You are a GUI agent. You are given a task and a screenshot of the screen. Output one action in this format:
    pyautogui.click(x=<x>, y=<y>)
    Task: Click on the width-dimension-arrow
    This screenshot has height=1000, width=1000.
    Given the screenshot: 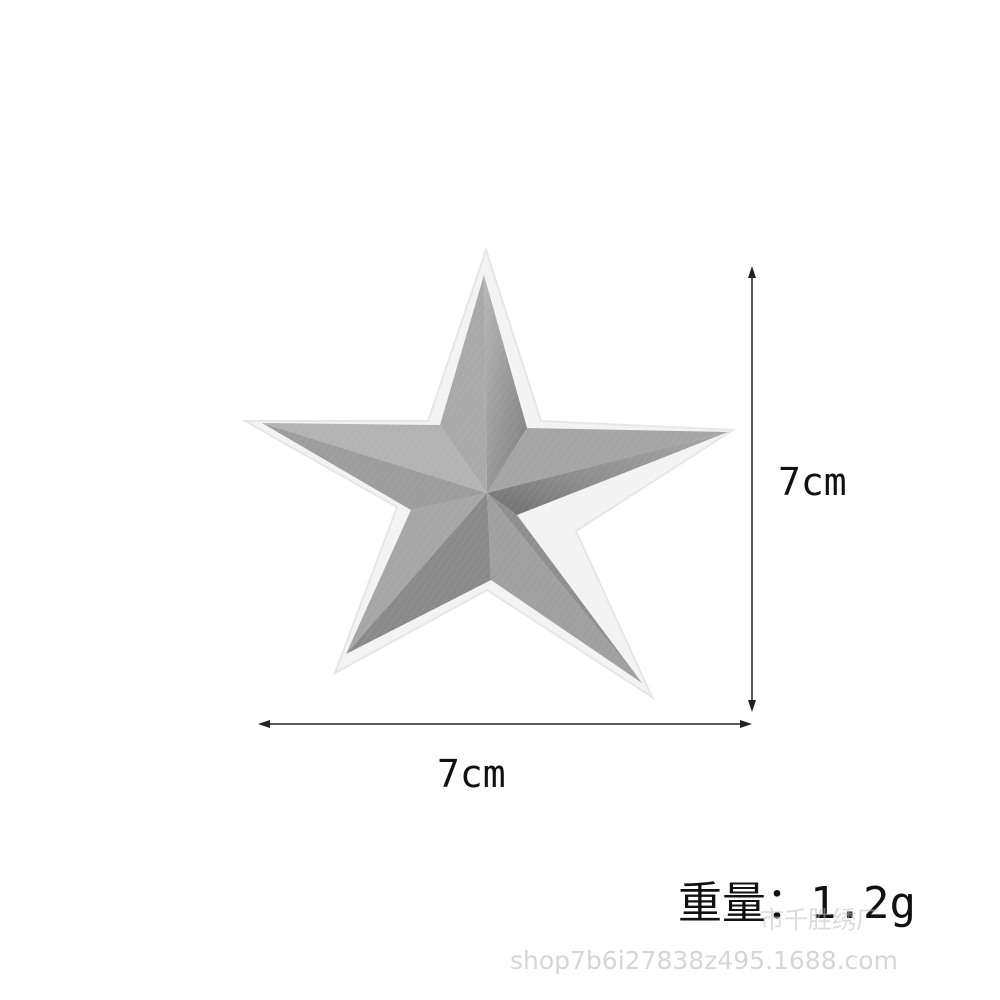 What is the action you would take?
    pyautogui.click(x=505, y=724)
    